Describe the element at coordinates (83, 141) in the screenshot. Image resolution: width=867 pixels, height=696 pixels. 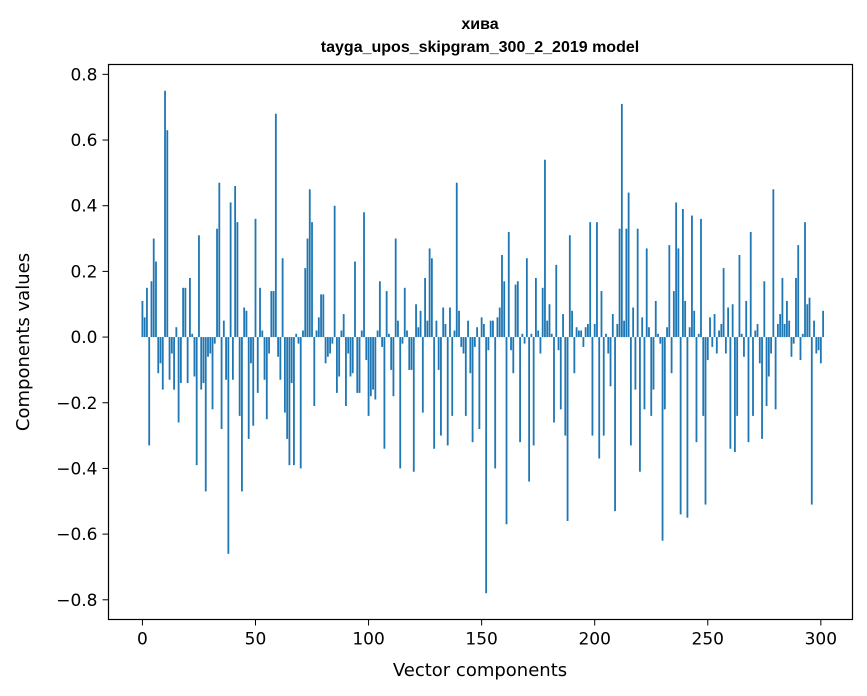
I see `y-tick-label: 0.6` at that location.